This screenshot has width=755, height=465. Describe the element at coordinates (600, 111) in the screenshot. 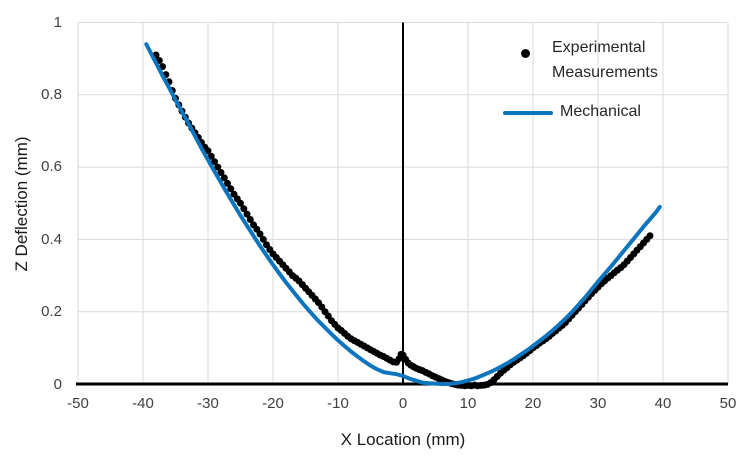

I see `legend-label-mechanical: Mechanical` at that location.